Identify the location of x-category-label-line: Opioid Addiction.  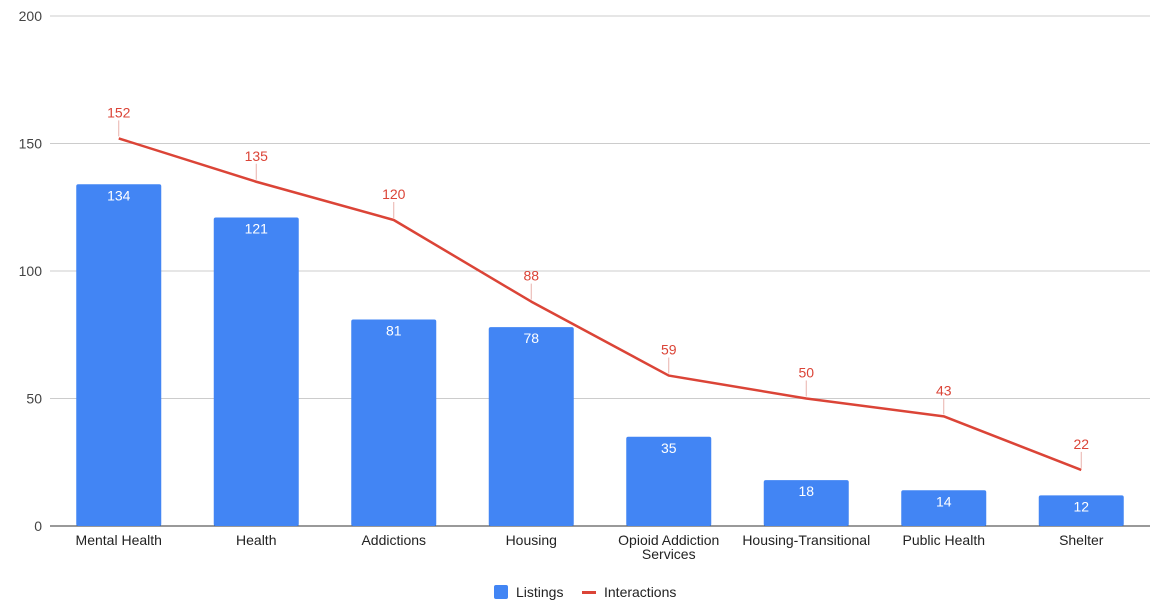
(668, 540).